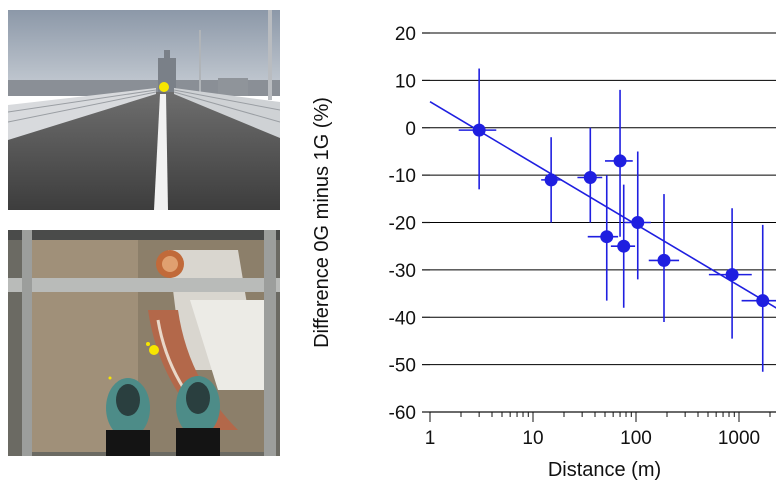  What do you see at coordinates (739, 438) in the screenshot?
I see `x-tick-label: 1000` at bounding box center [739, 438].